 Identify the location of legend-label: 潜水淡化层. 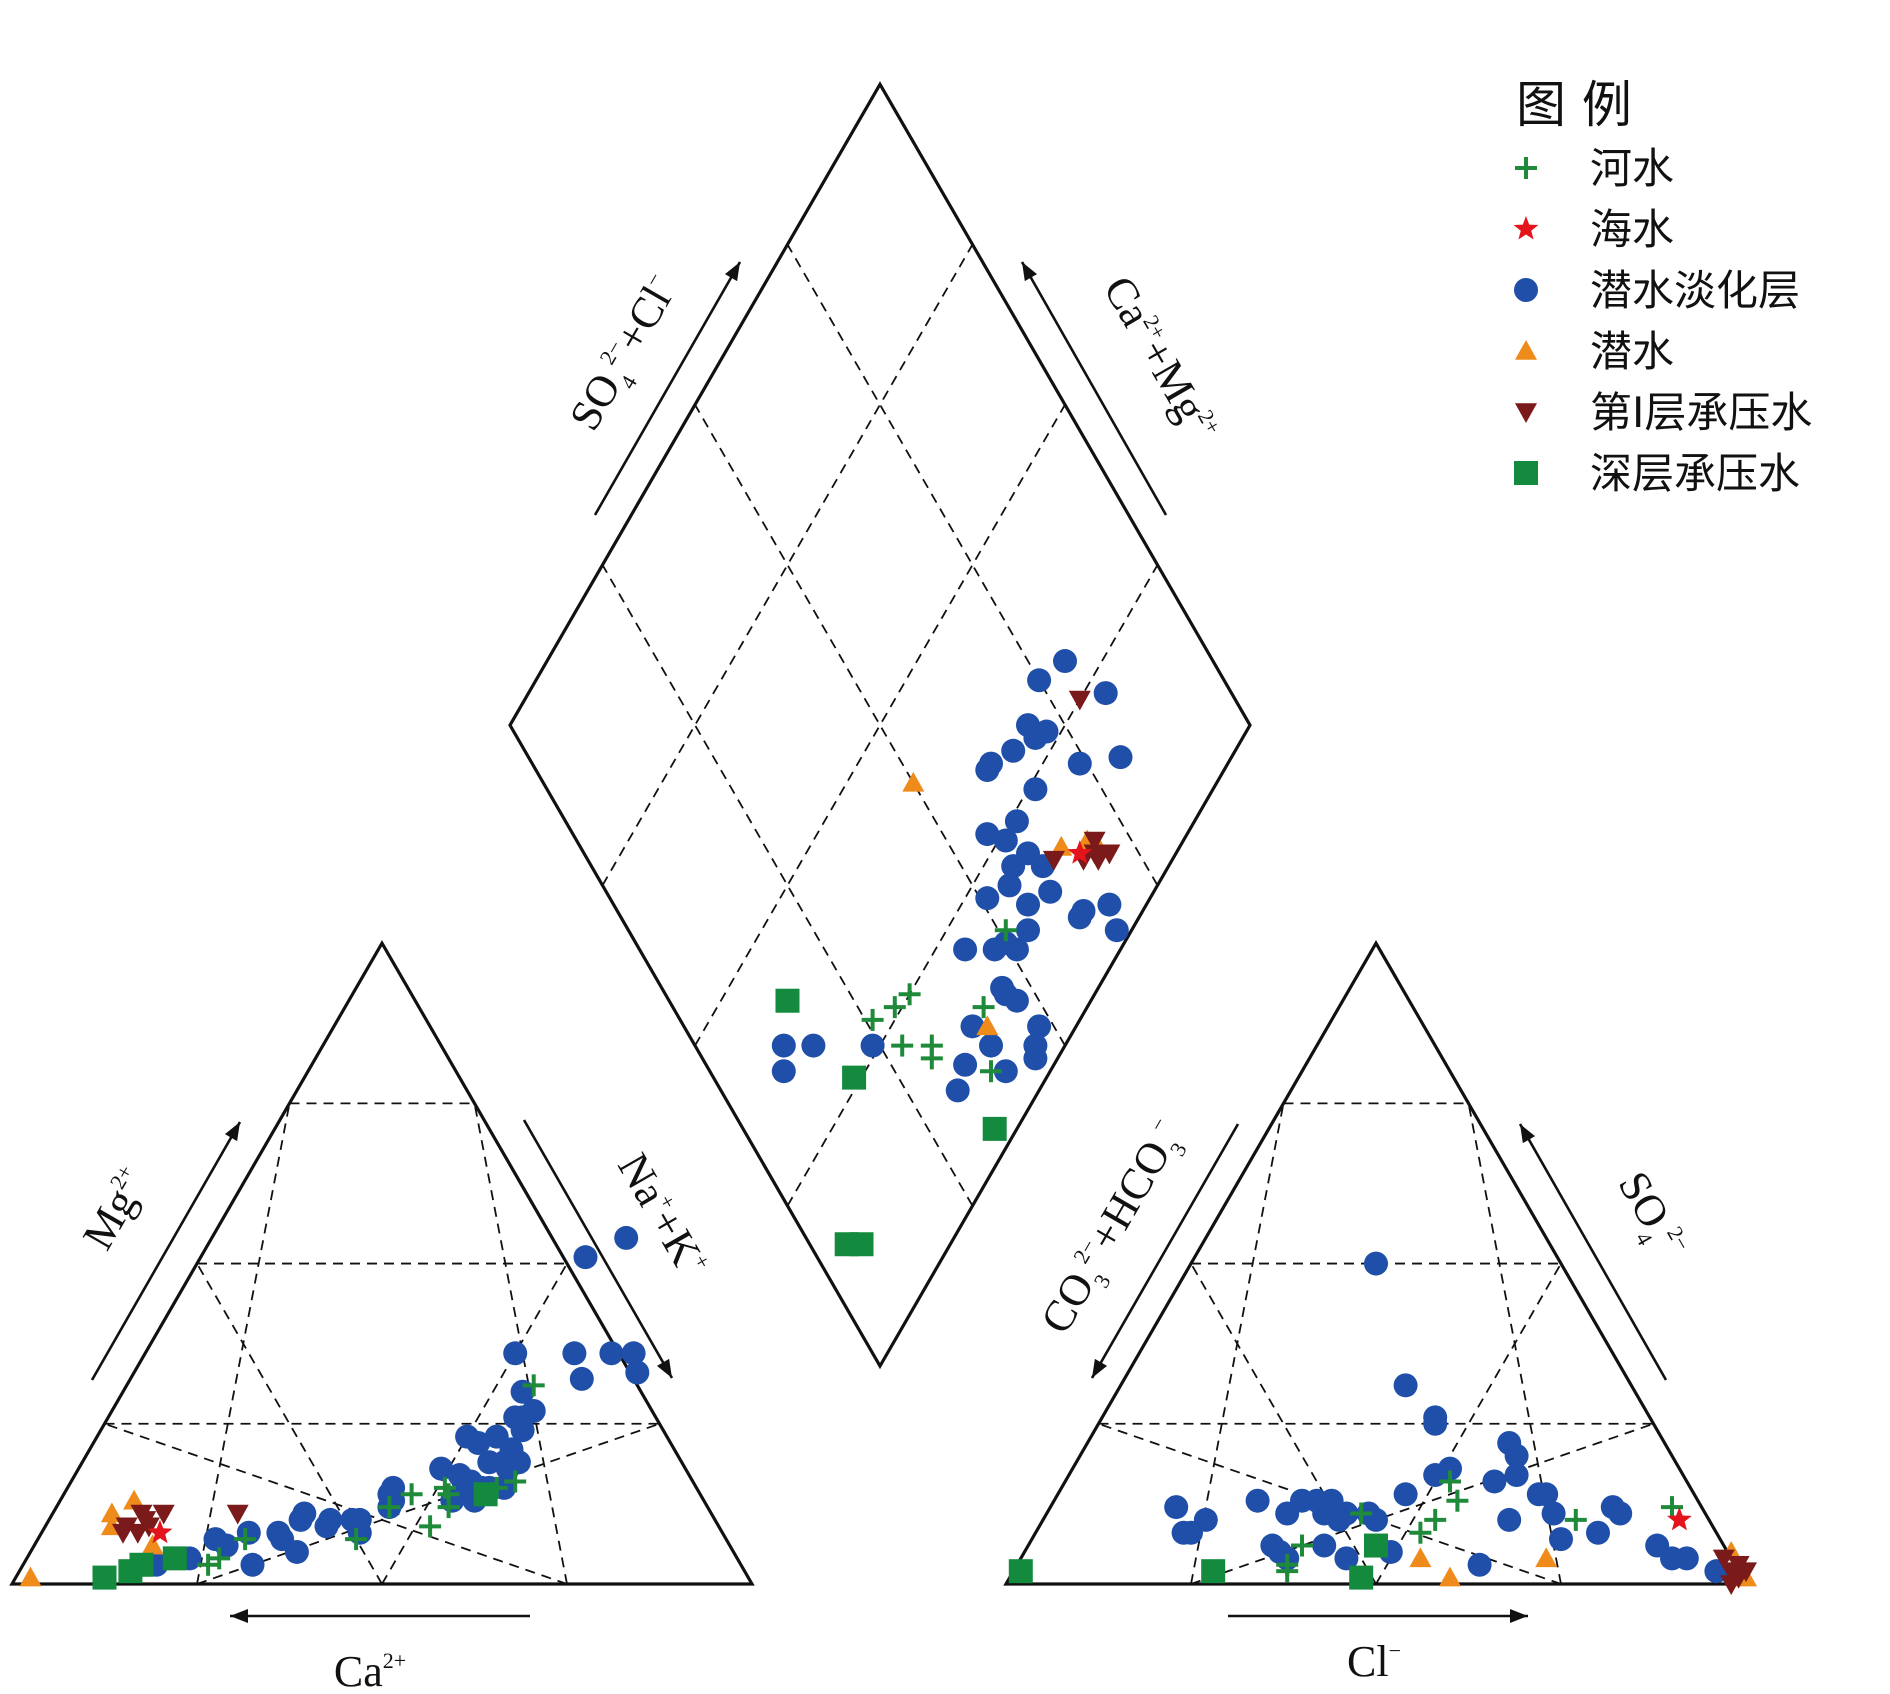
(1695, 290).